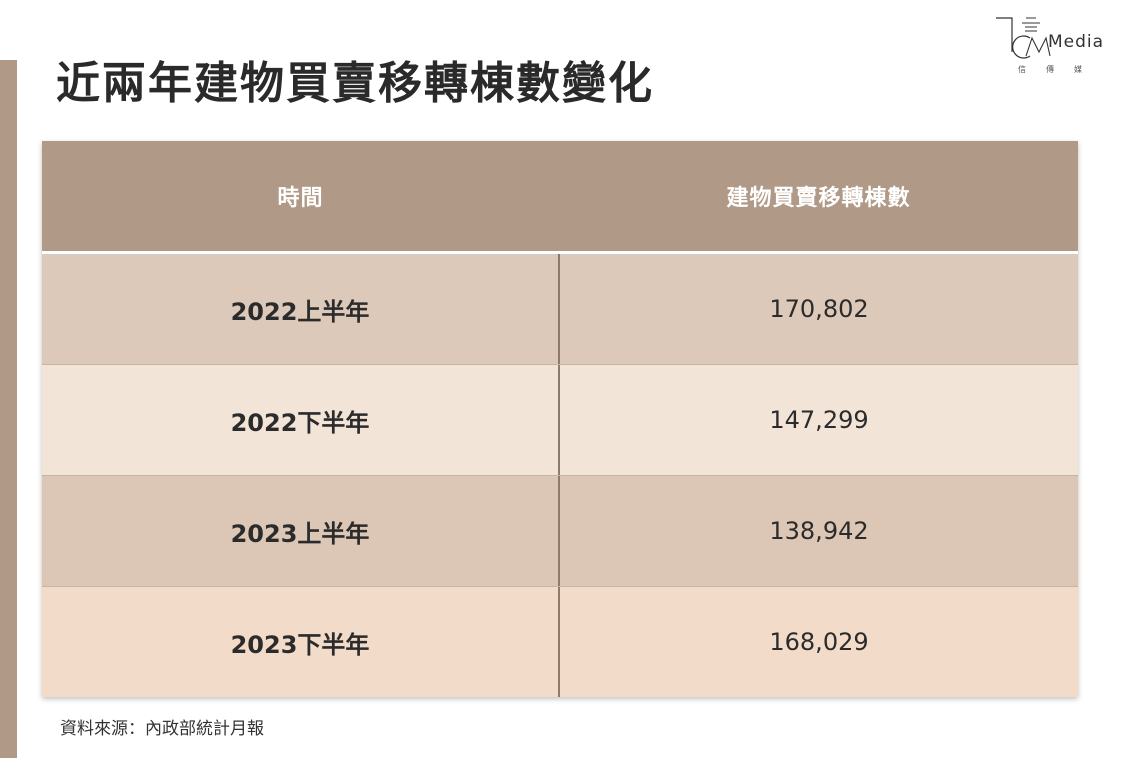  What do you see at coordinates (819, 642) in the screenshot?
I see `cell-count: 168,029` at bounding box center [819, 642].